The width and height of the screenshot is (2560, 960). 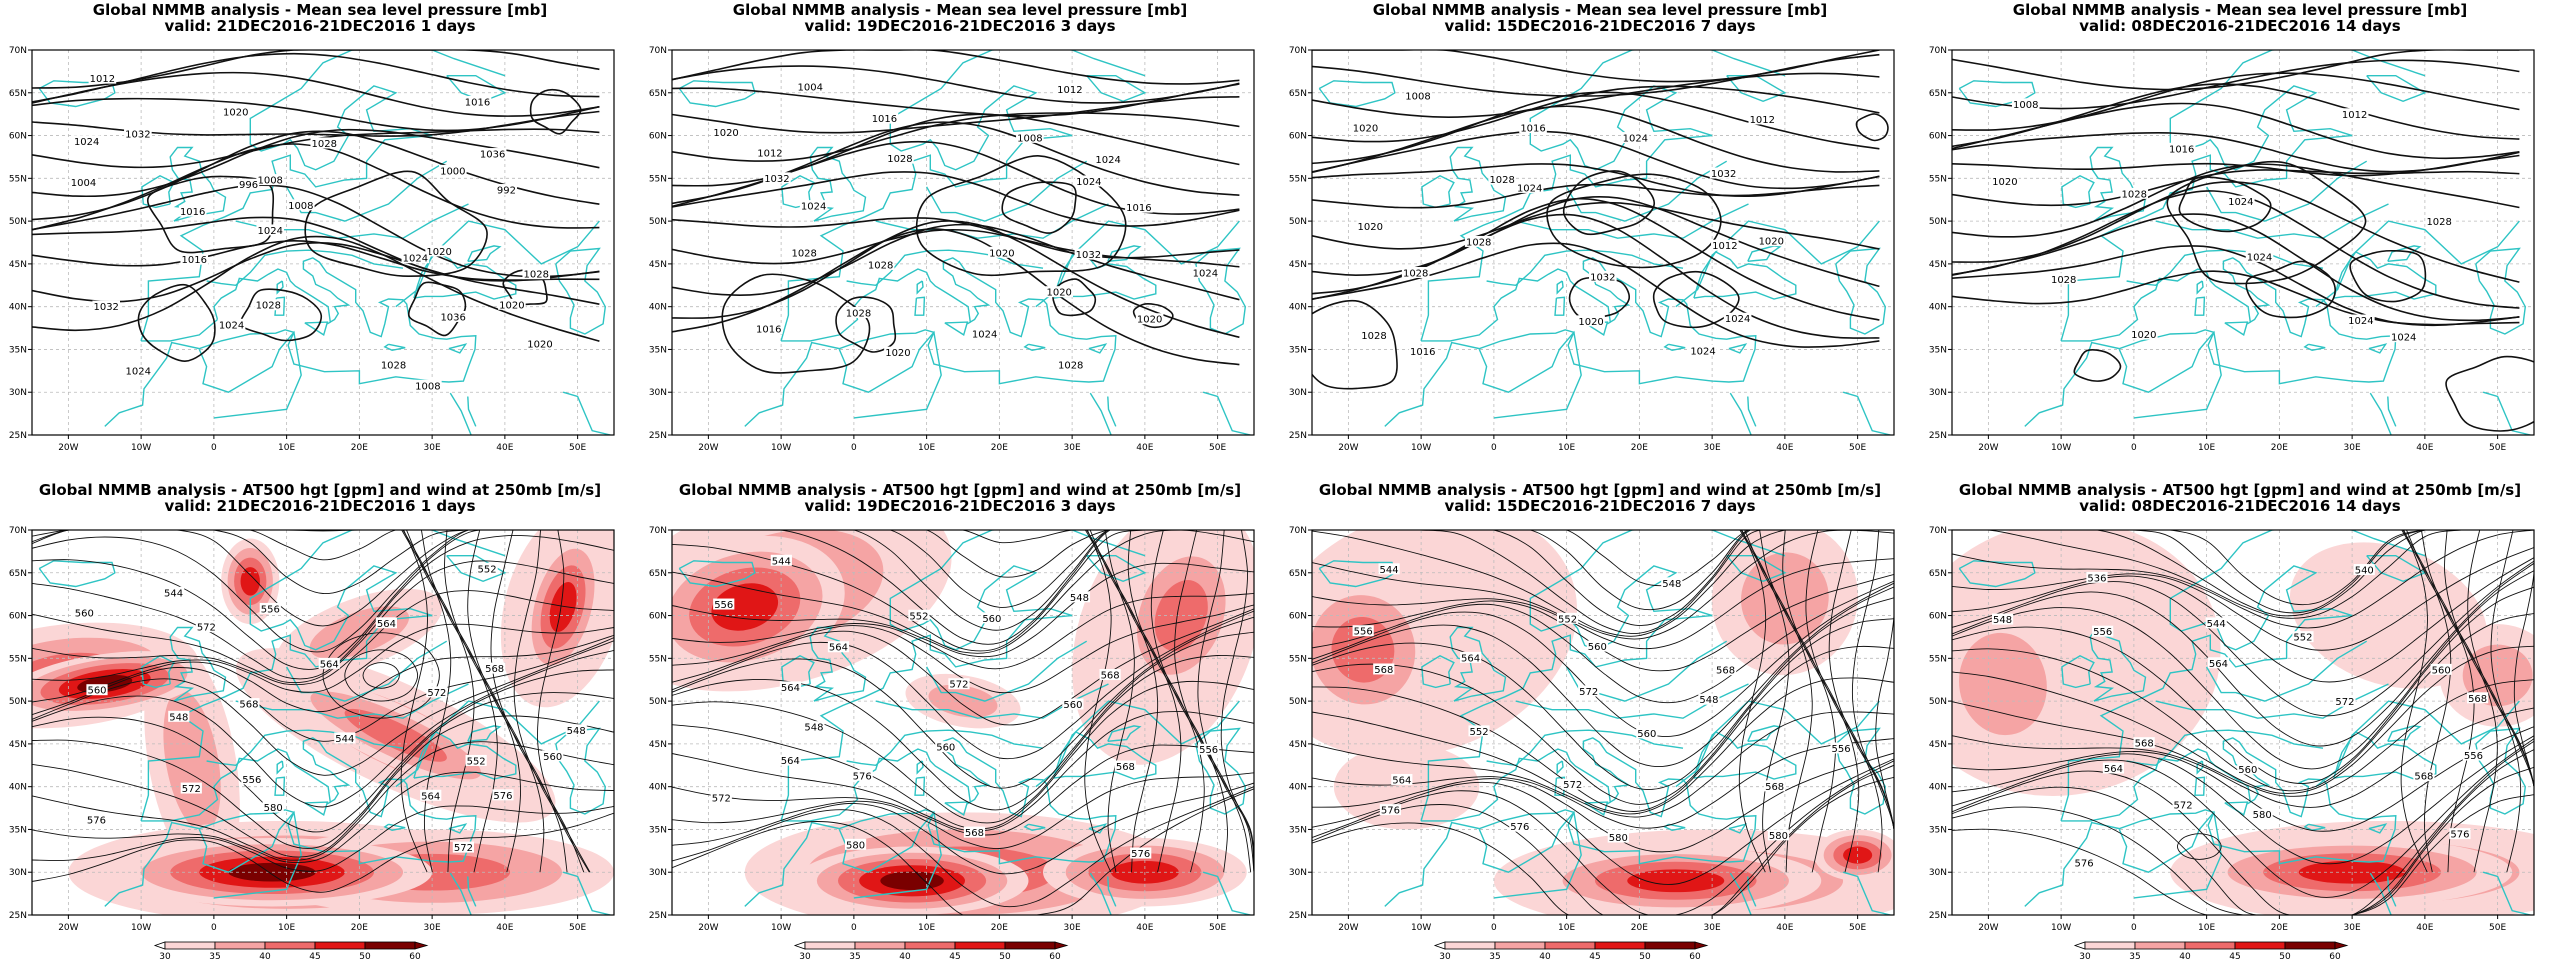 I want to click on latitude-label: 35N, so click(x=1938, y=350).